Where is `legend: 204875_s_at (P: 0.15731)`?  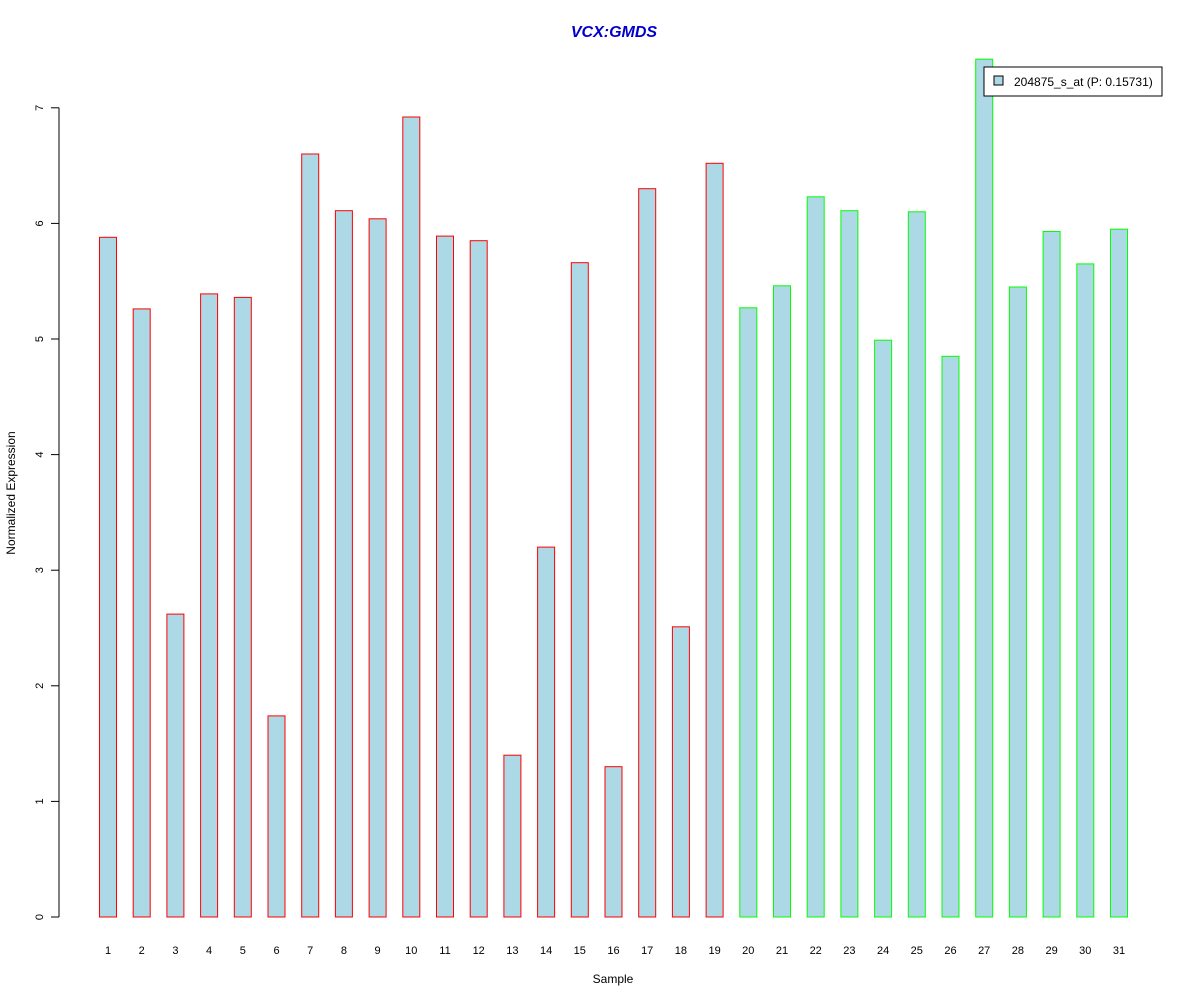 legend: 204875_s_at (P: 0.15731) is located at coordinates (1073, 81).